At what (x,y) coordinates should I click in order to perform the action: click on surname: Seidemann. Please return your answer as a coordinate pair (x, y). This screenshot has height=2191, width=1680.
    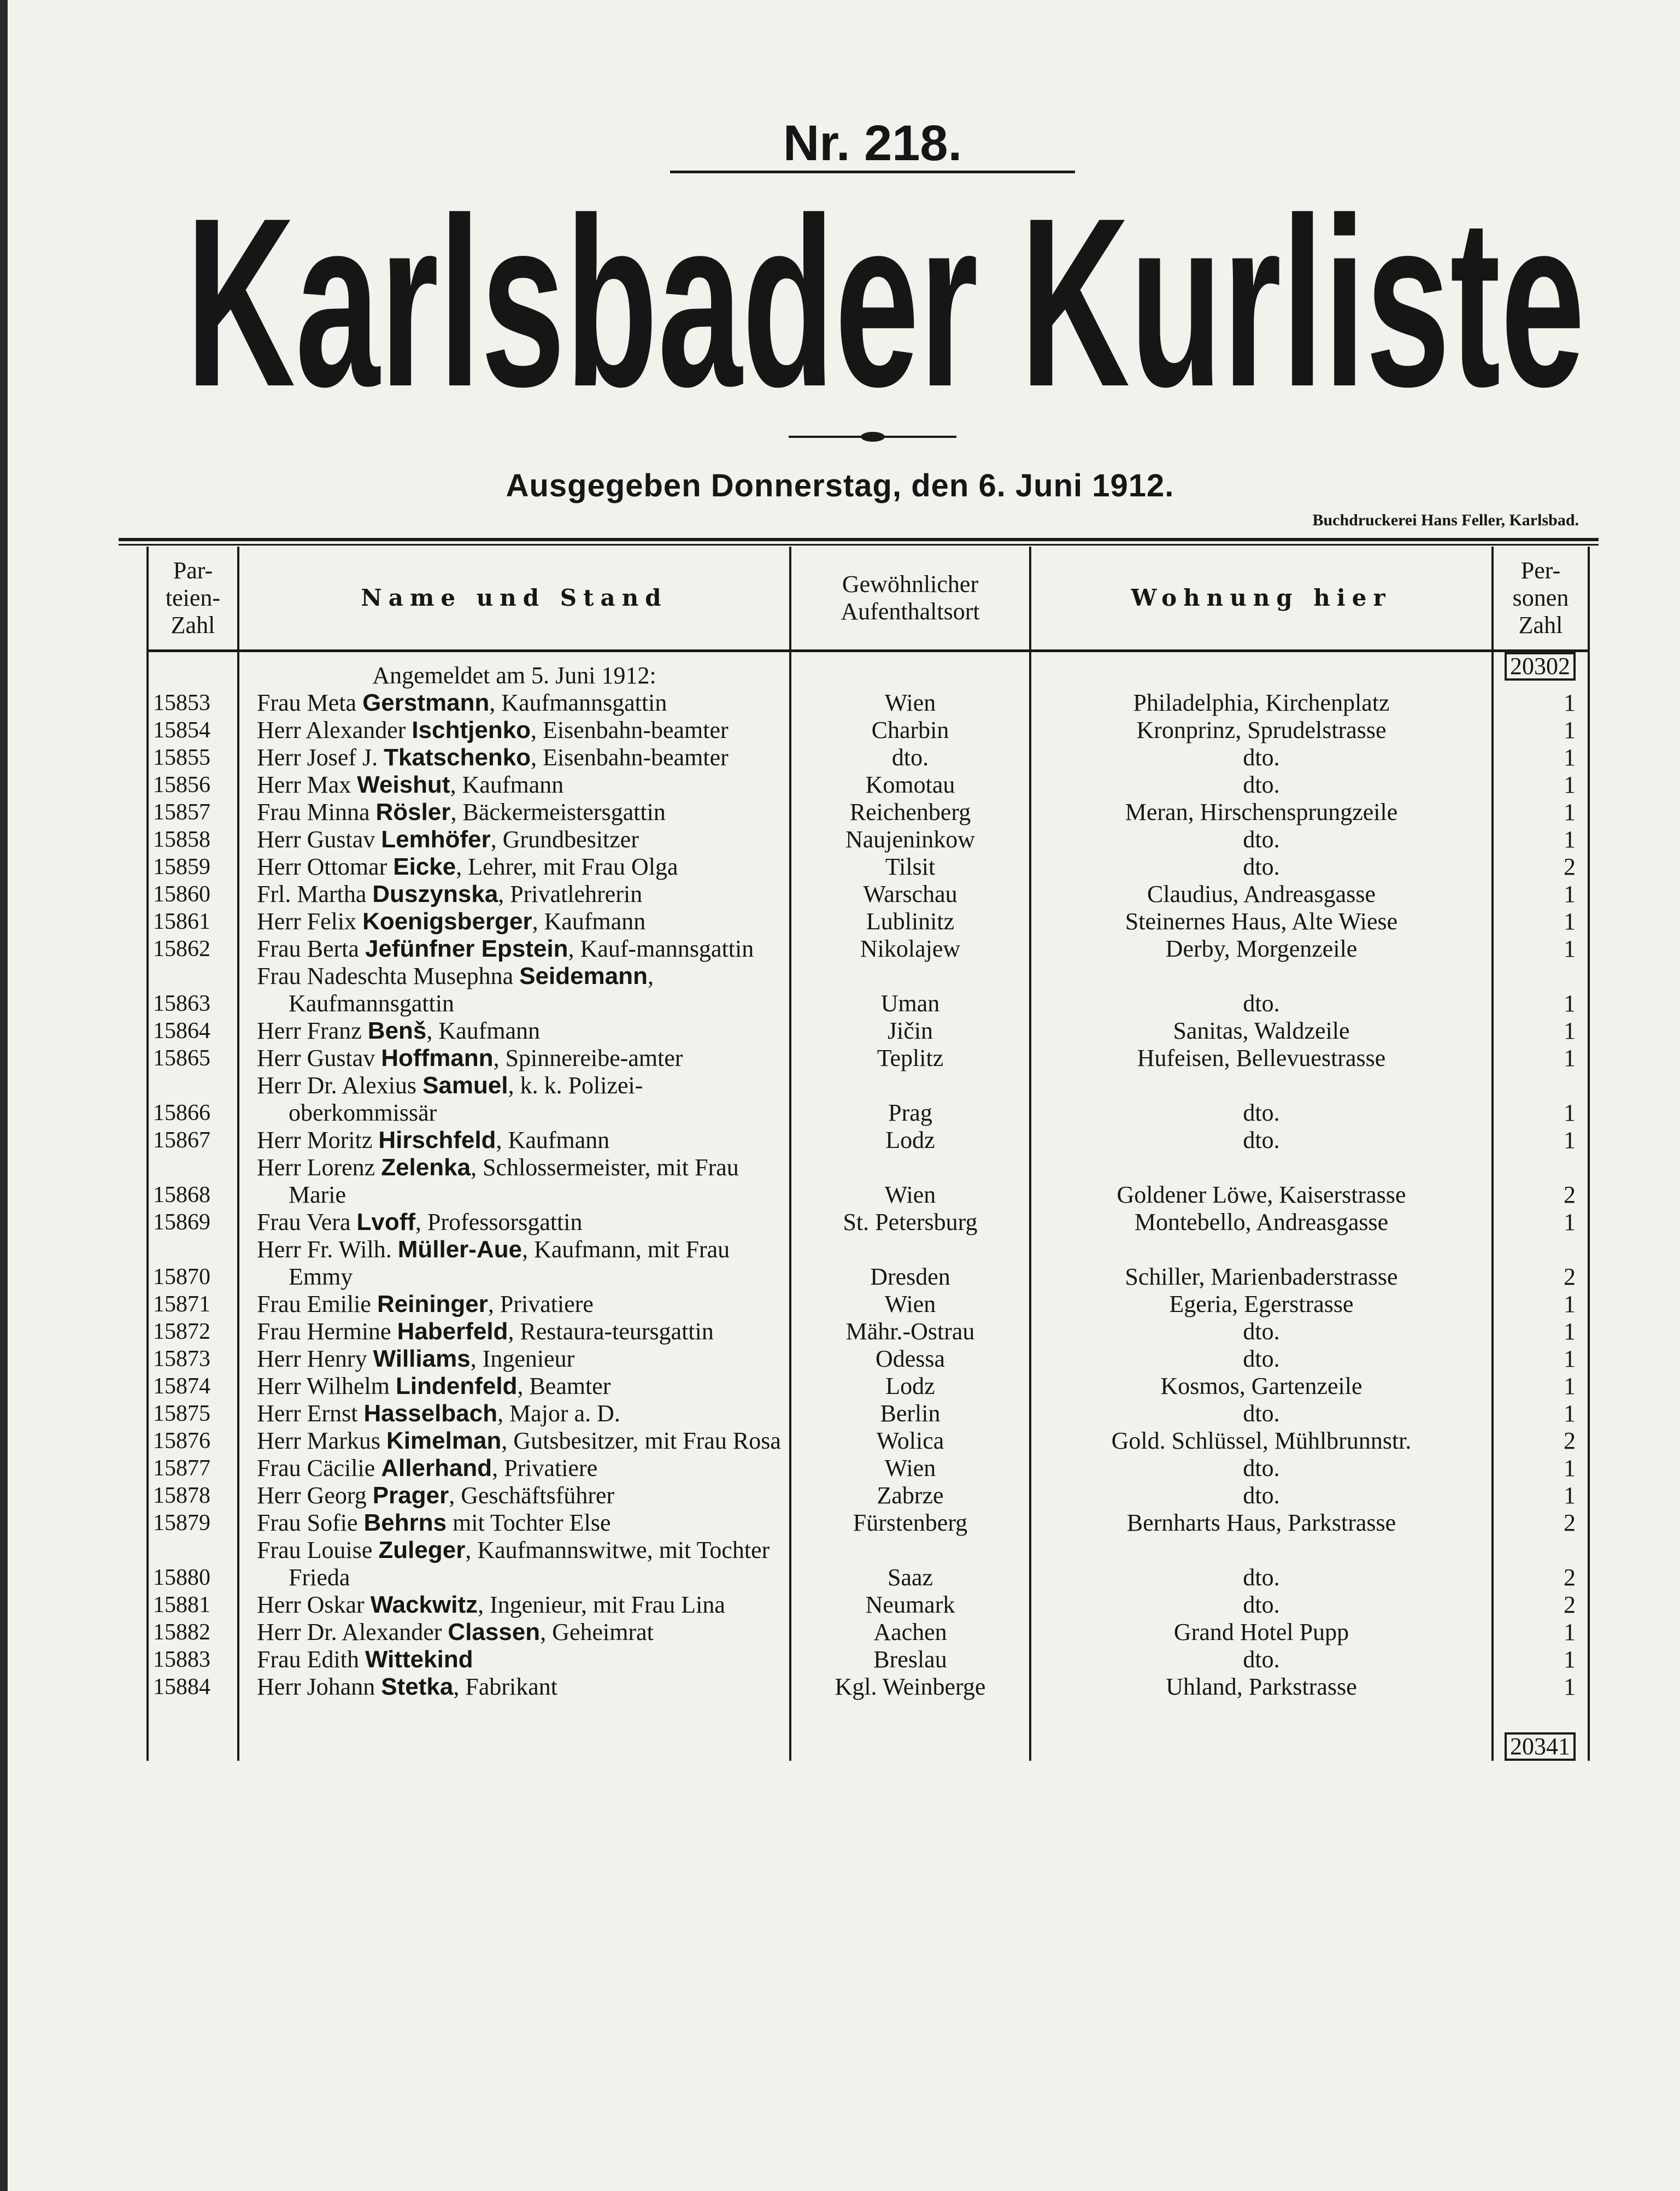
    Looking at the image, I should click on (583, 976).